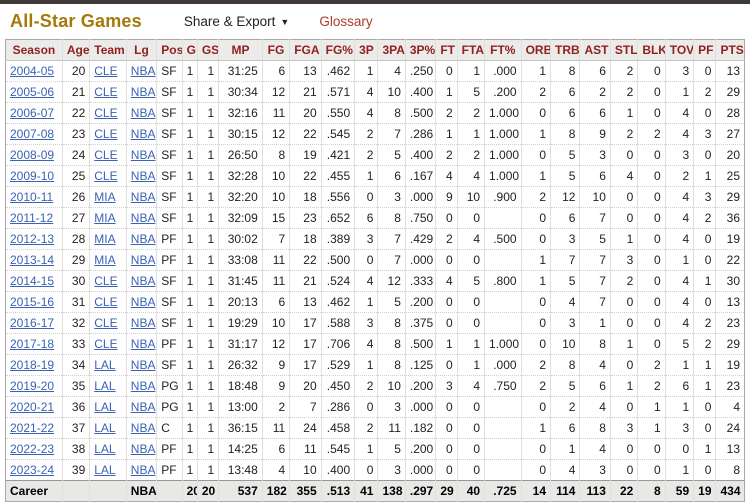 The width and height of the screenshot is (750, 502). I want to click on cell-fg: 6, so click(275, 449).